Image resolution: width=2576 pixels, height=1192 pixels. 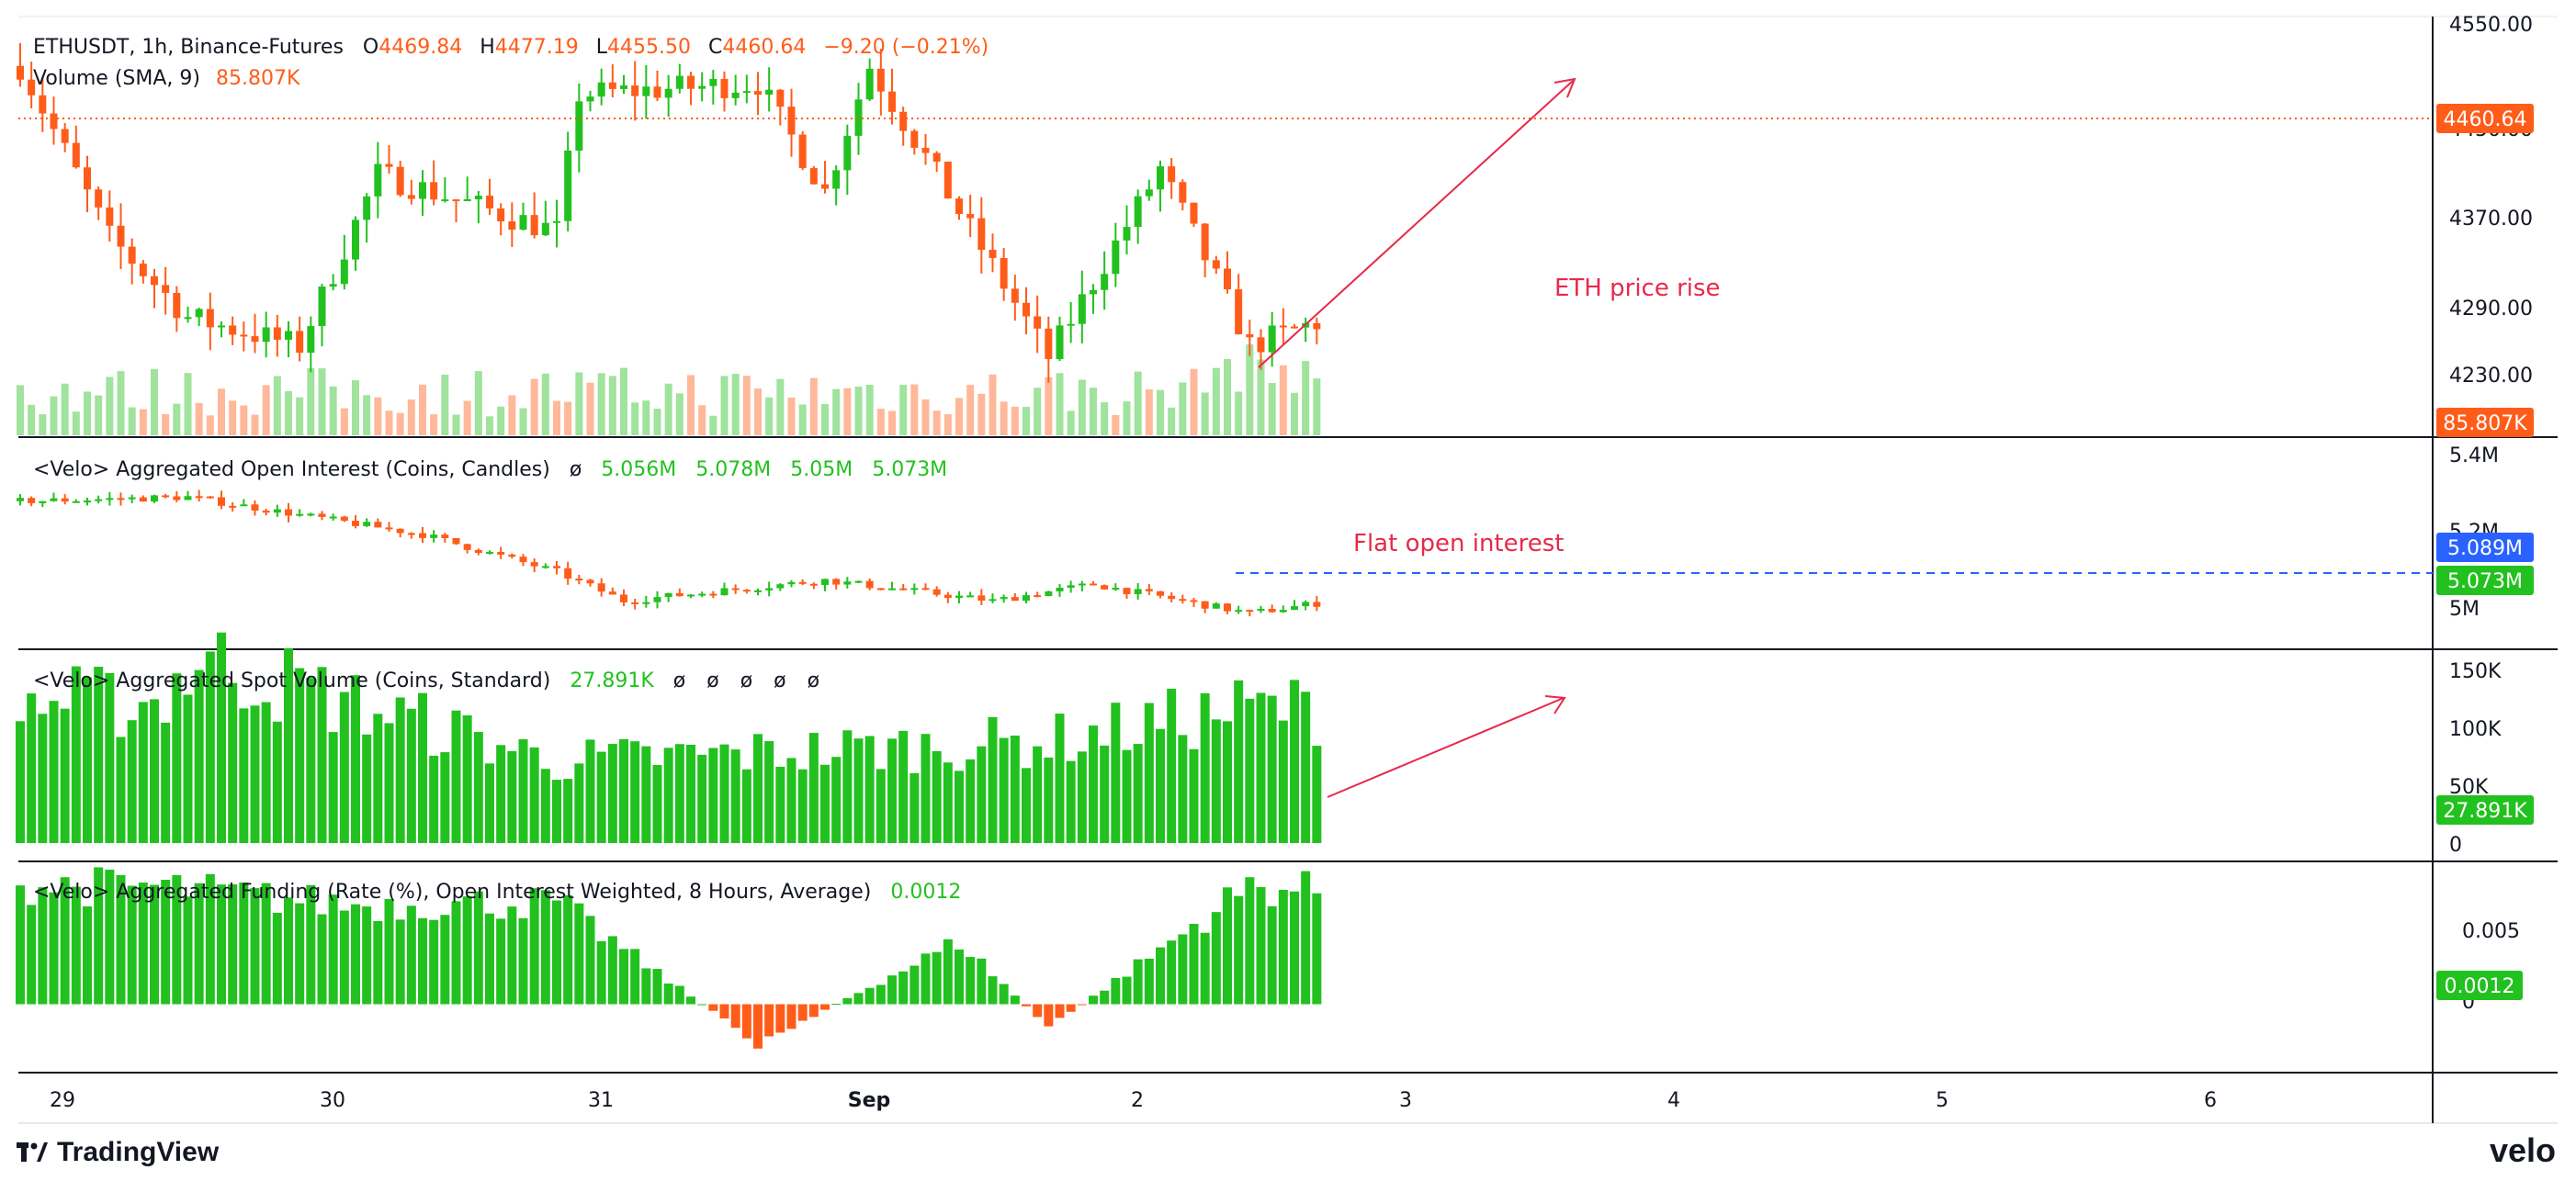 I want to click on funding-bars, so click(x=669, y=958).